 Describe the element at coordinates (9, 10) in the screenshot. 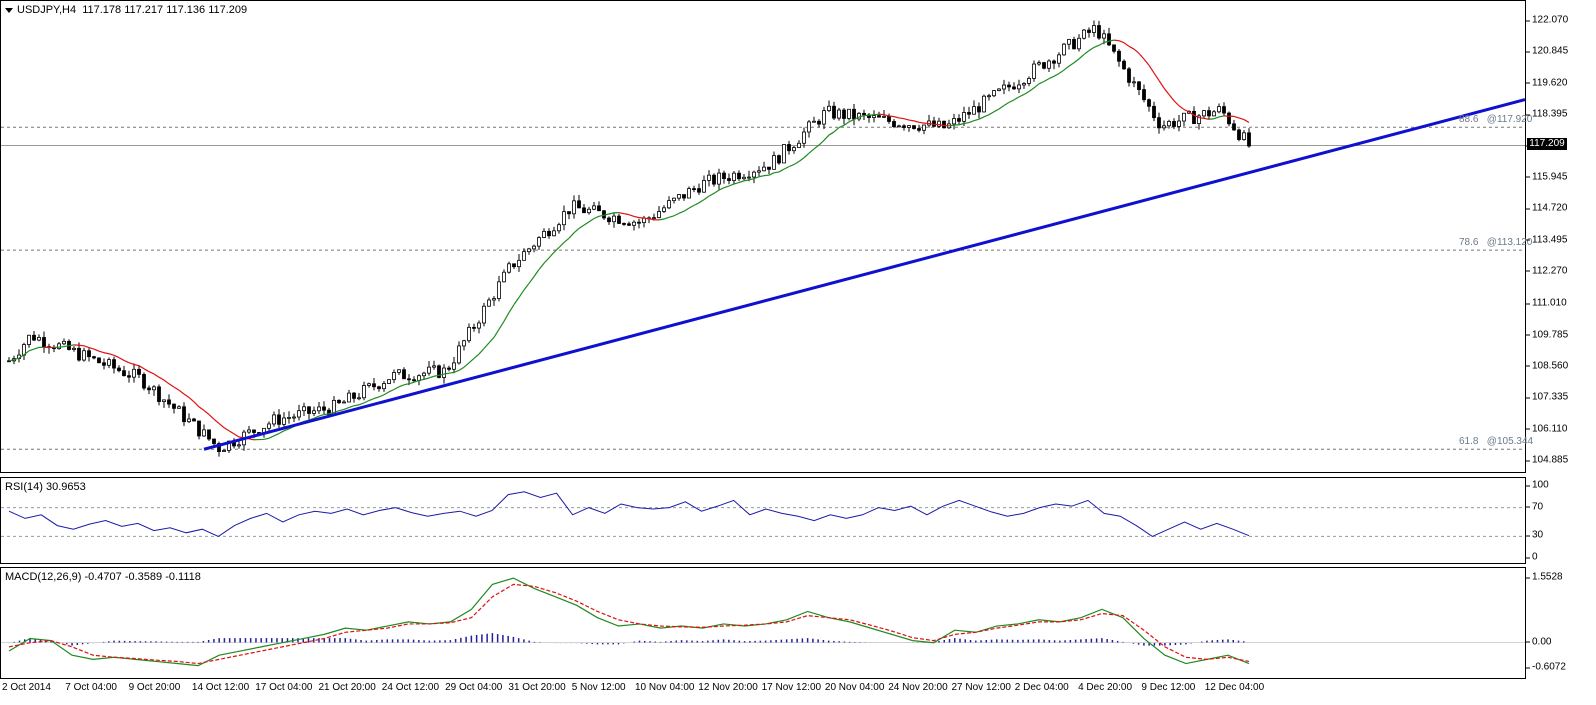

I see `dropdown-arrow-icon` at that location.